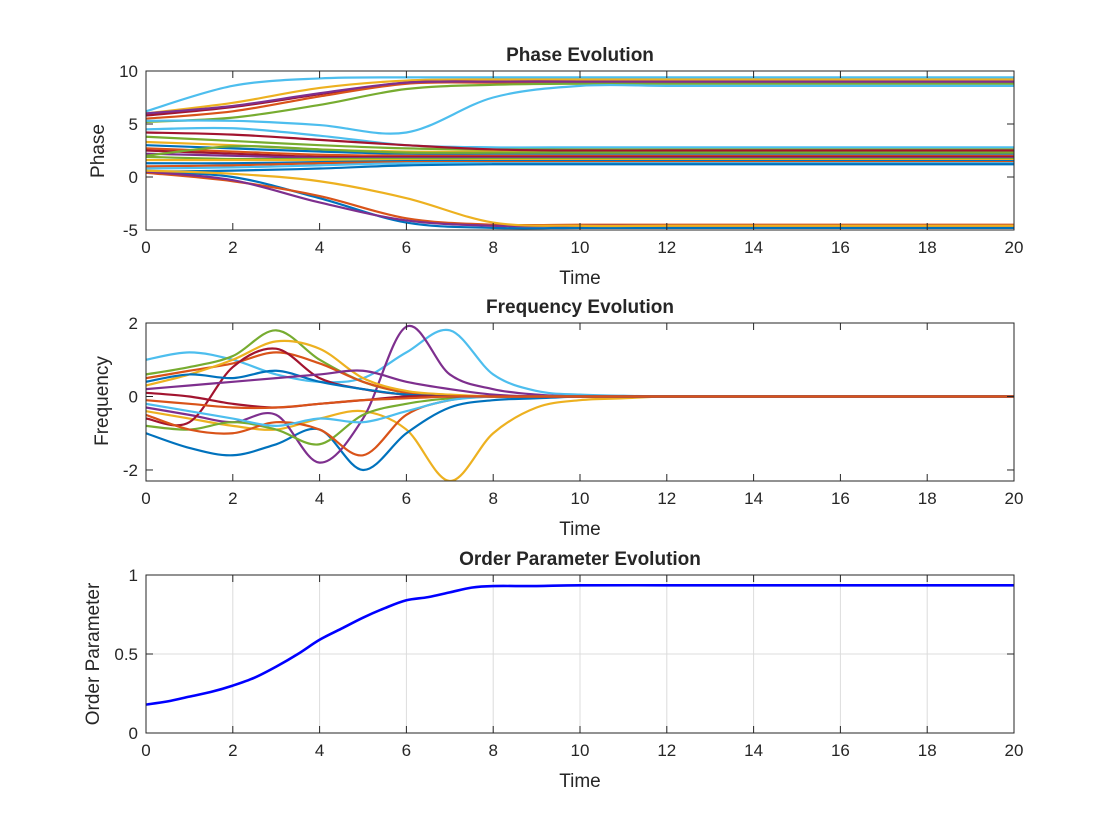 The height and width of the screenshot is (840, 1120). Describe the element at coordinates (753, 750) in the screenshot. I see `order-xtick-label: 14` at that location.